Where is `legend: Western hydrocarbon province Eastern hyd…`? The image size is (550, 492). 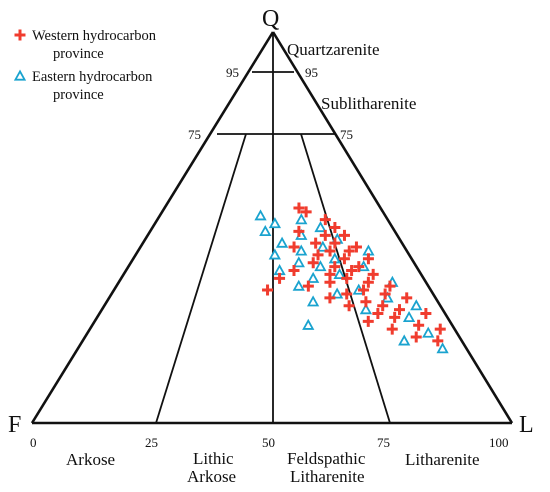
legend: Western hydrocarbon province Eastern hyd… is located at coordinates (85, 65).